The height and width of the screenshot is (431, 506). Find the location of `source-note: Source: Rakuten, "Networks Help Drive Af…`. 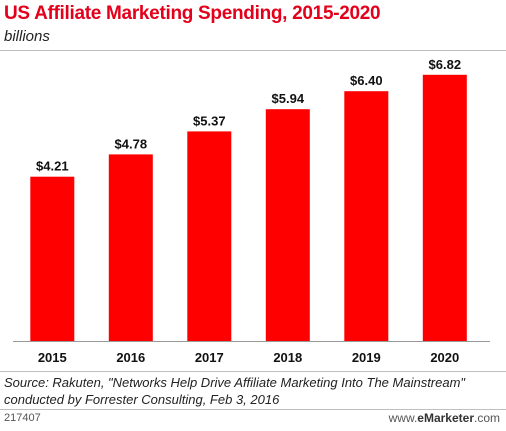

source-note: Source: Rakuten, "Networks Help Drive Af… is located at coordinates (235, 391).